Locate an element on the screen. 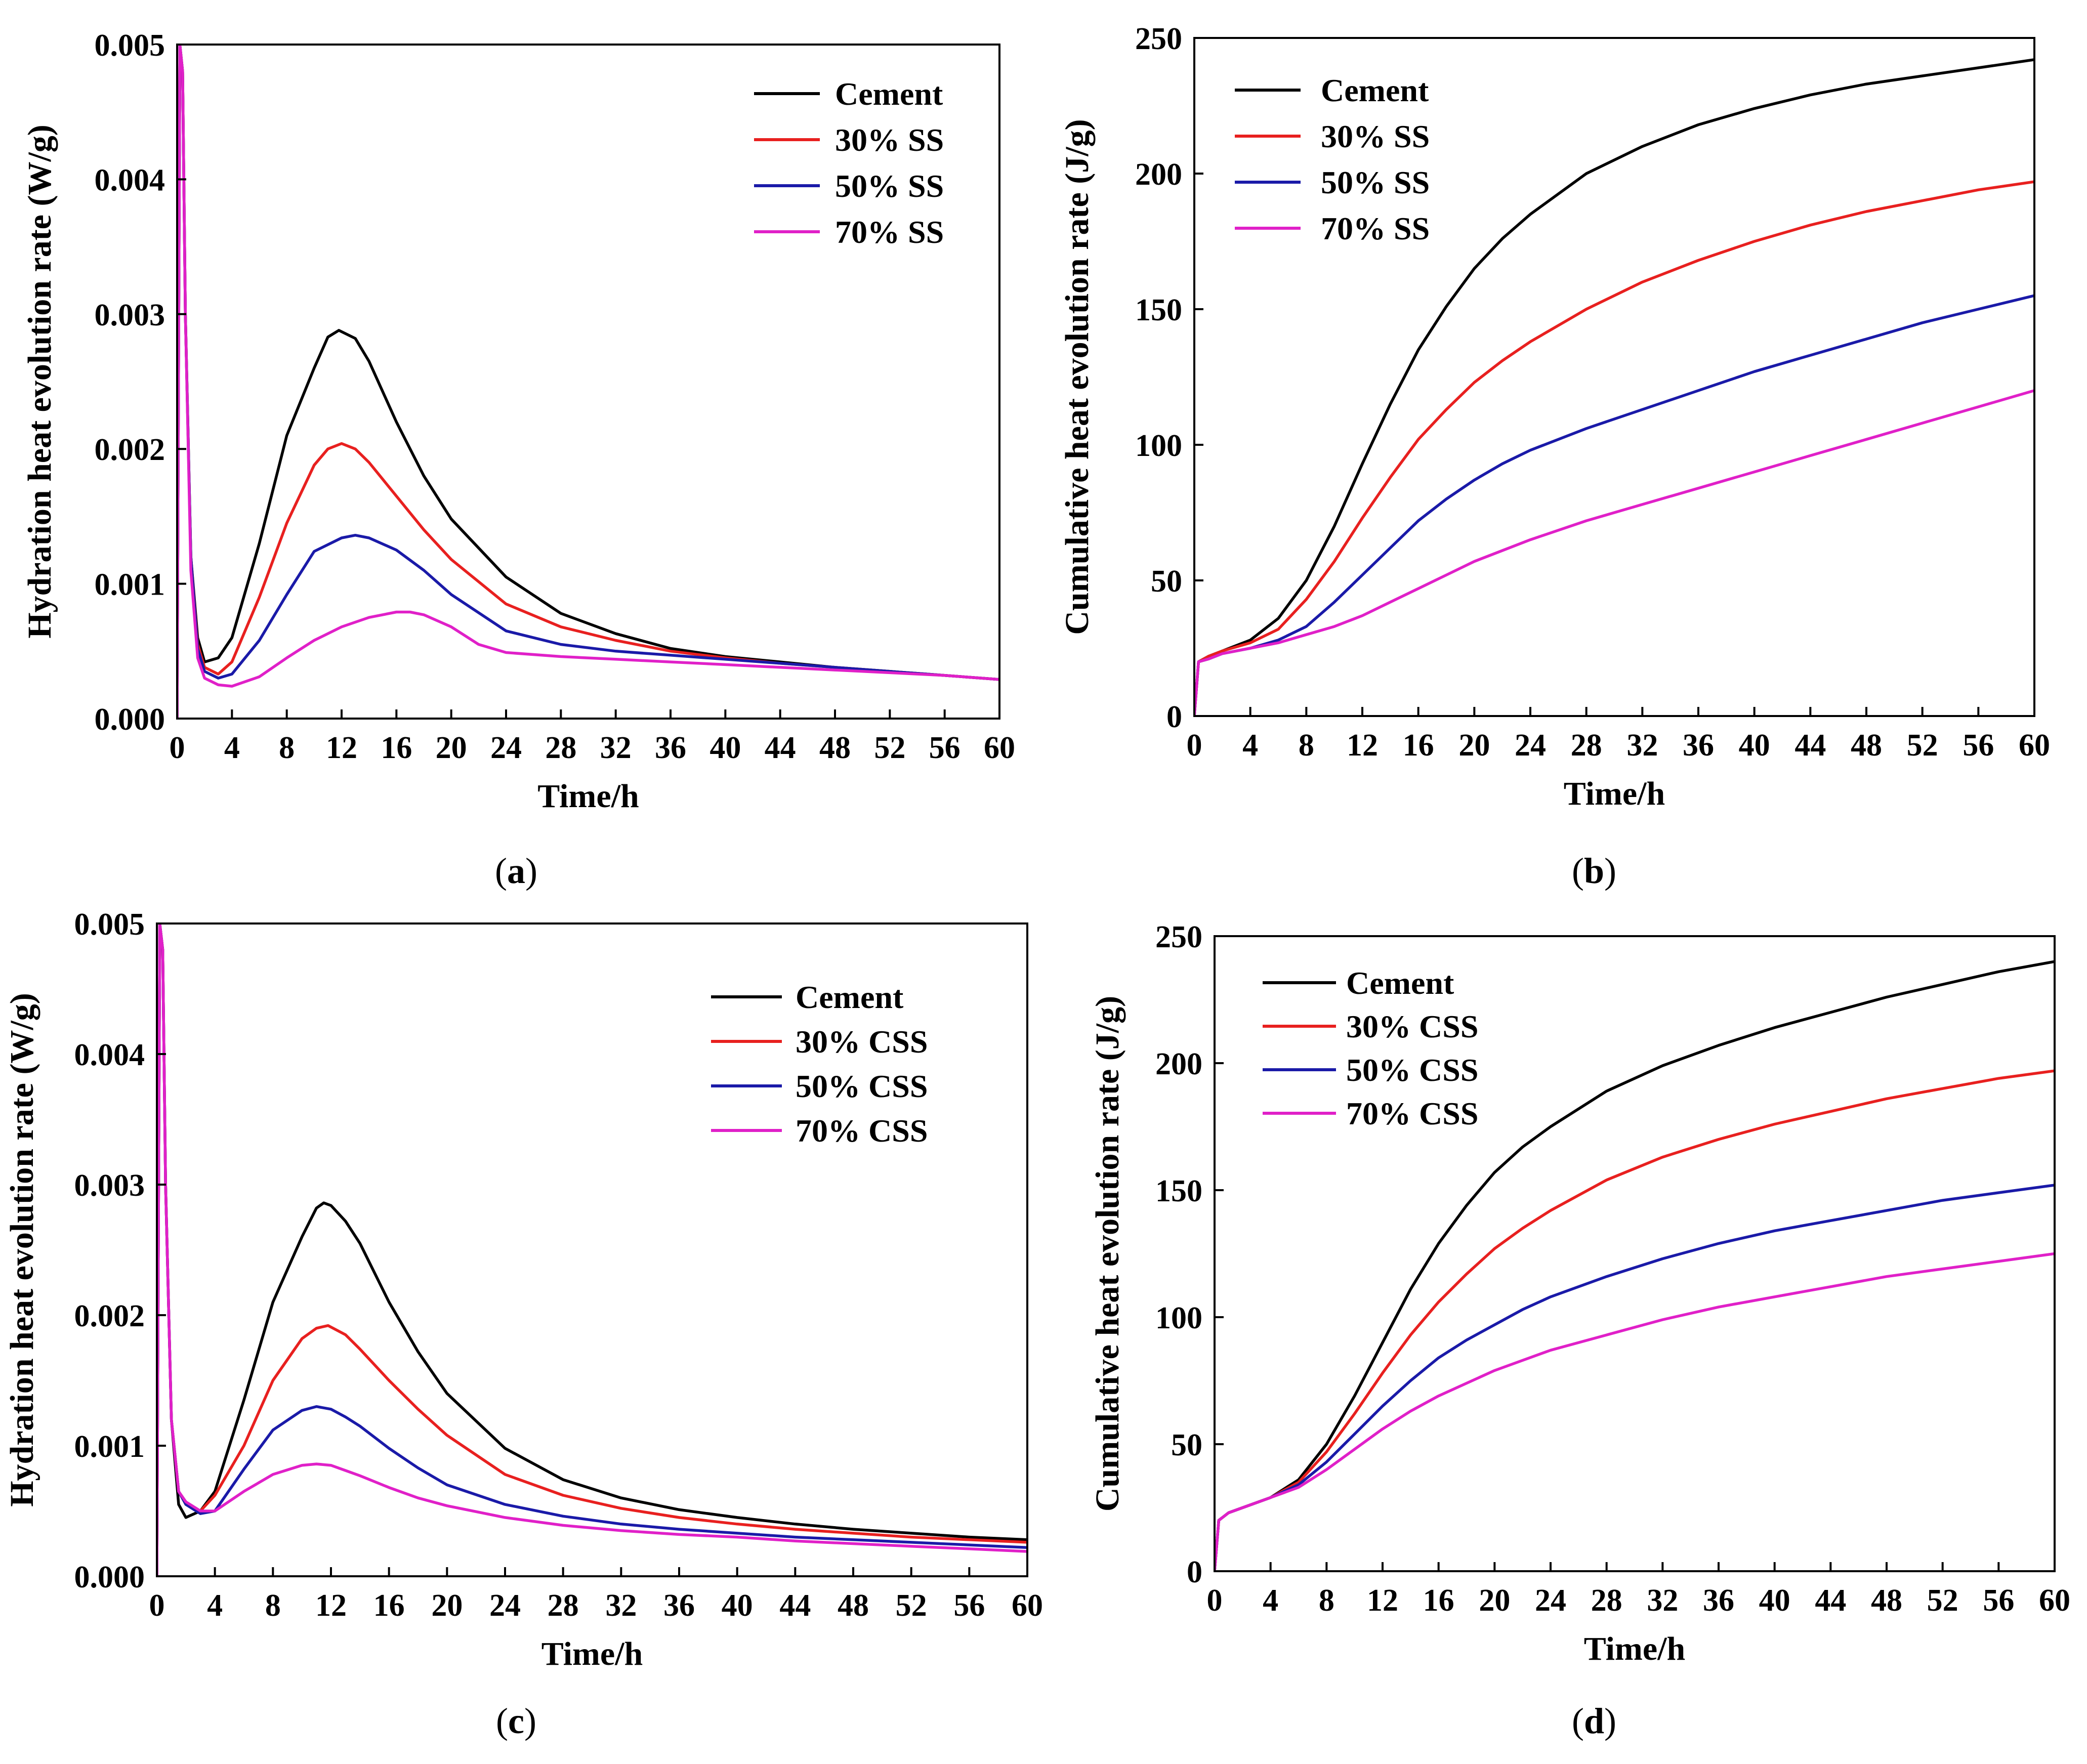  legend: Cement 30% CSS 50% CSS 70% CSS is located at coordinates (819, 1064).